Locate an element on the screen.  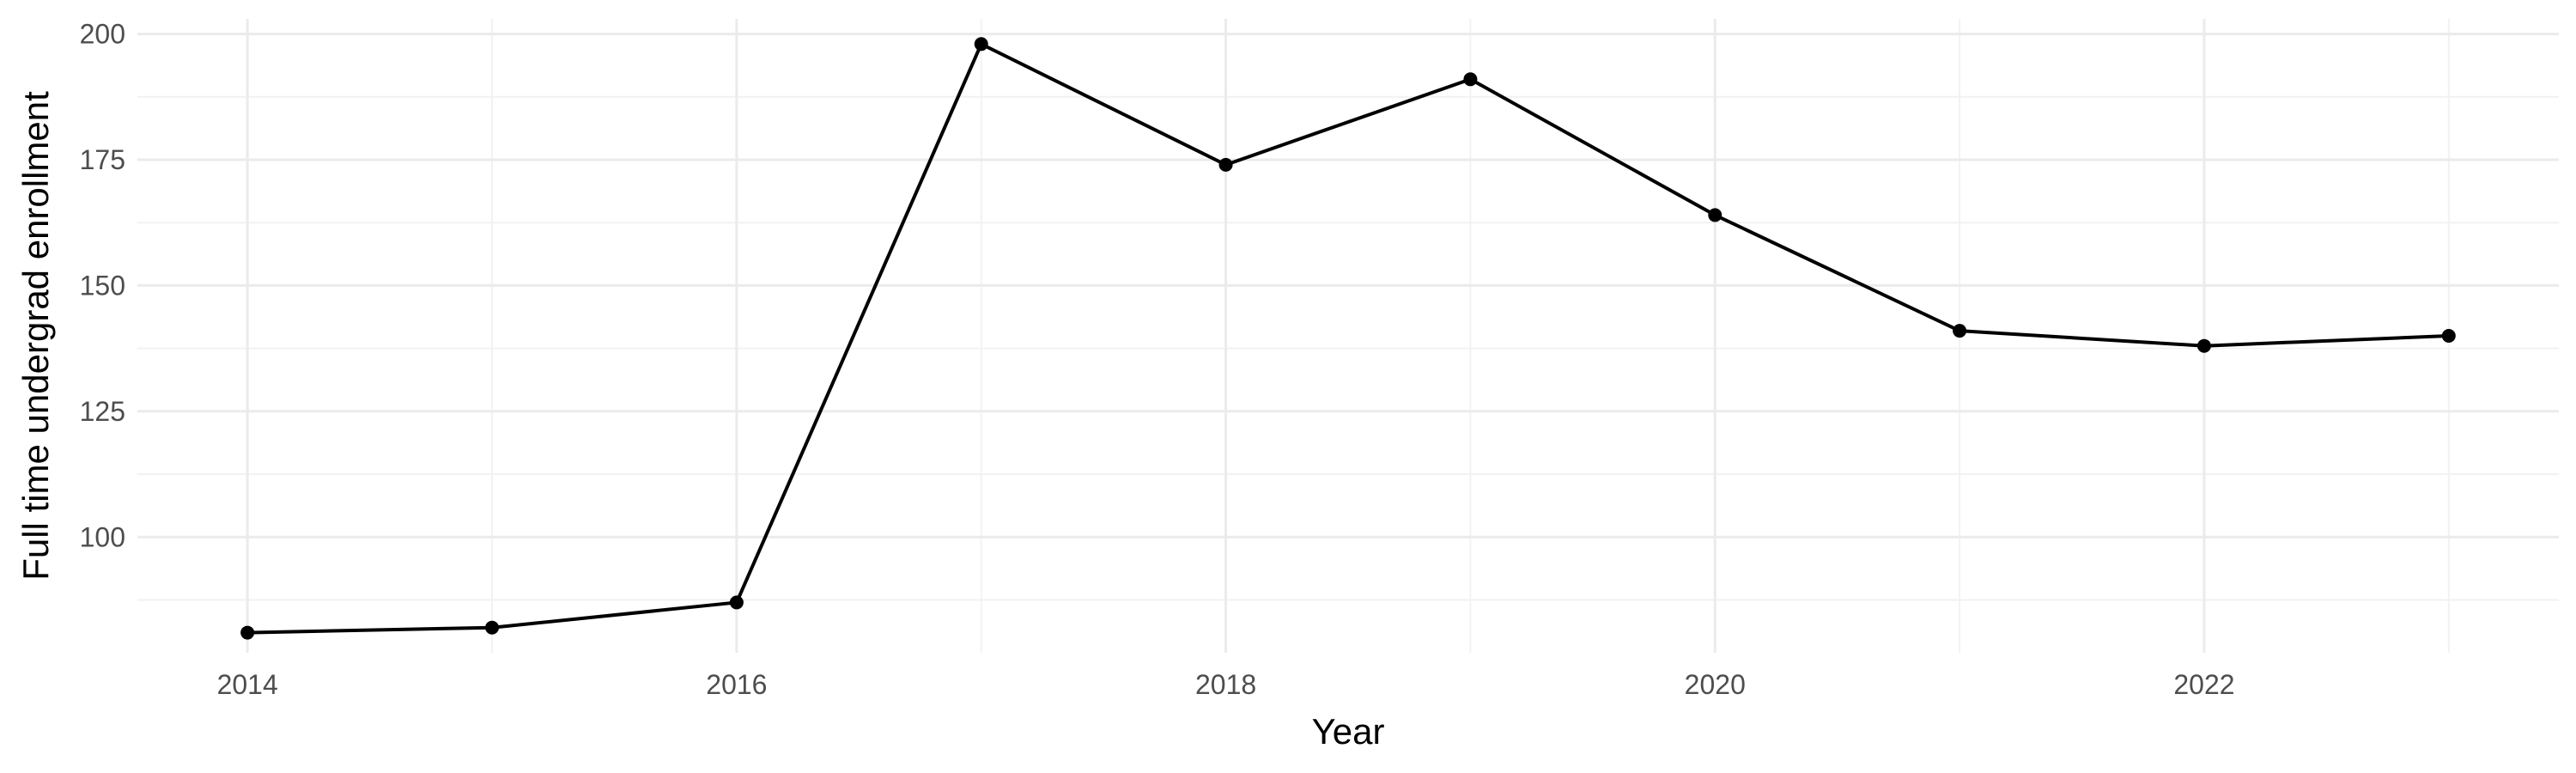
x-tick-label: 2018 is located at coordinates (1225, 684).